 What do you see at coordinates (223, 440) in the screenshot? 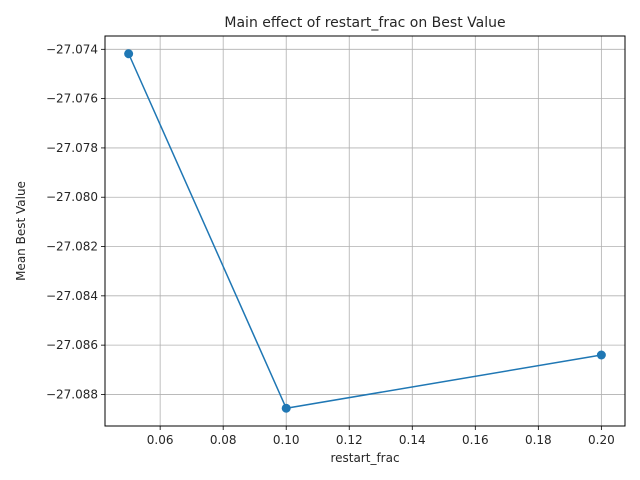
I see `x-tick-label: 0.08` at bounding box center [223, 440].